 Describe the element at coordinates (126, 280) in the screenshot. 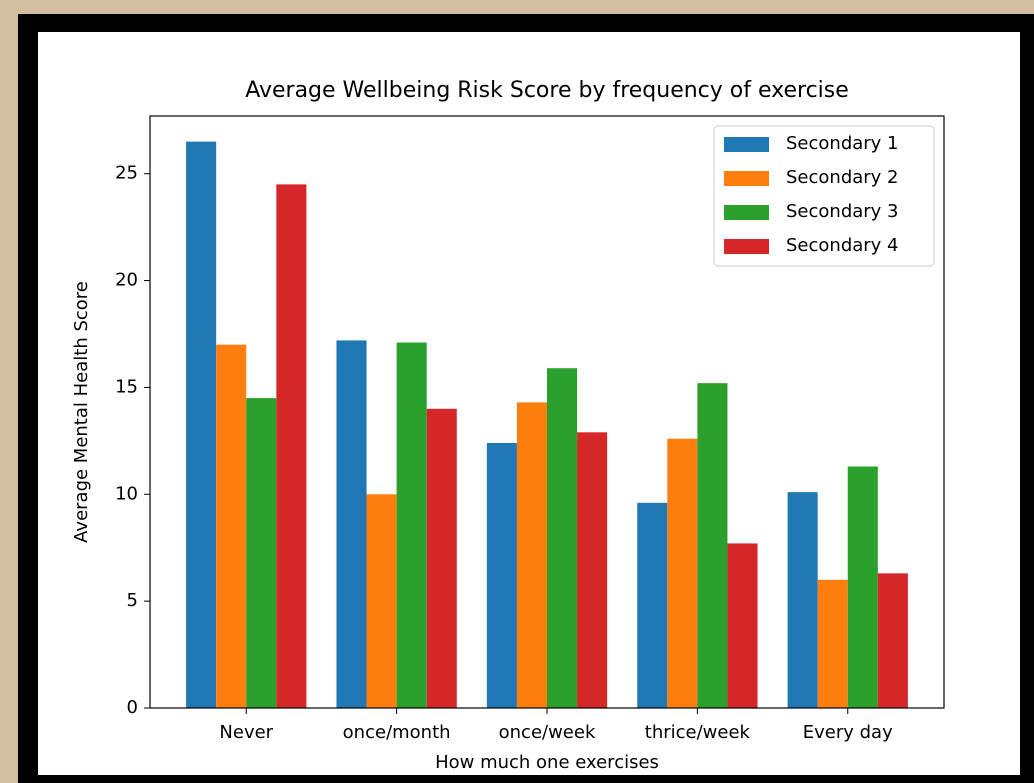

I see `y-tick-label: 20` at that location.